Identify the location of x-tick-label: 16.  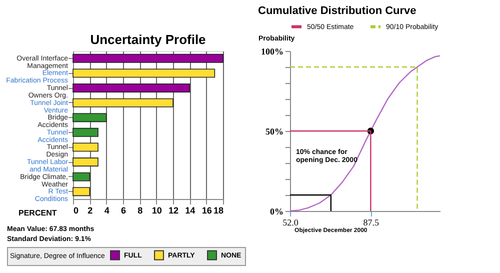
(207, 211).